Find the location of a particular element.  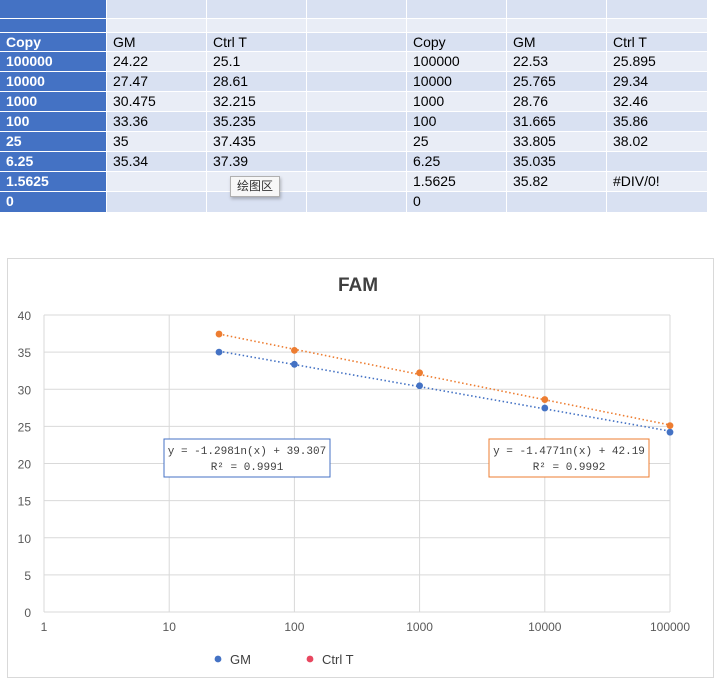

plot-area-tooltip: 绘图区 is located at coordinates (255, 186).